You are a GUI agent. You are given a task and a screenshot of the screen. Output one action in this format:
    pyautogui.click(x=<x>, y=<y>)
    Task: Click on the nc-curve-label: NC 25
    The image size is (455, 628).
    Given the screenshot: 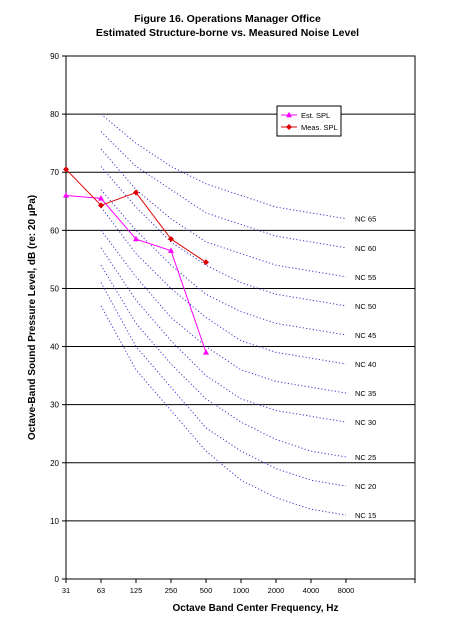 What is the action you would take?
    pyautogui.click(x=365, y=457)
    